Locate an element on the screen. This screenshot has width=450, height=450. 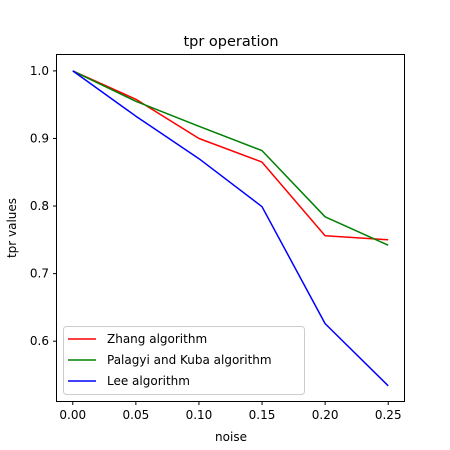
legend-label-2: Lee algorithm is located at coordinates (148, 381).